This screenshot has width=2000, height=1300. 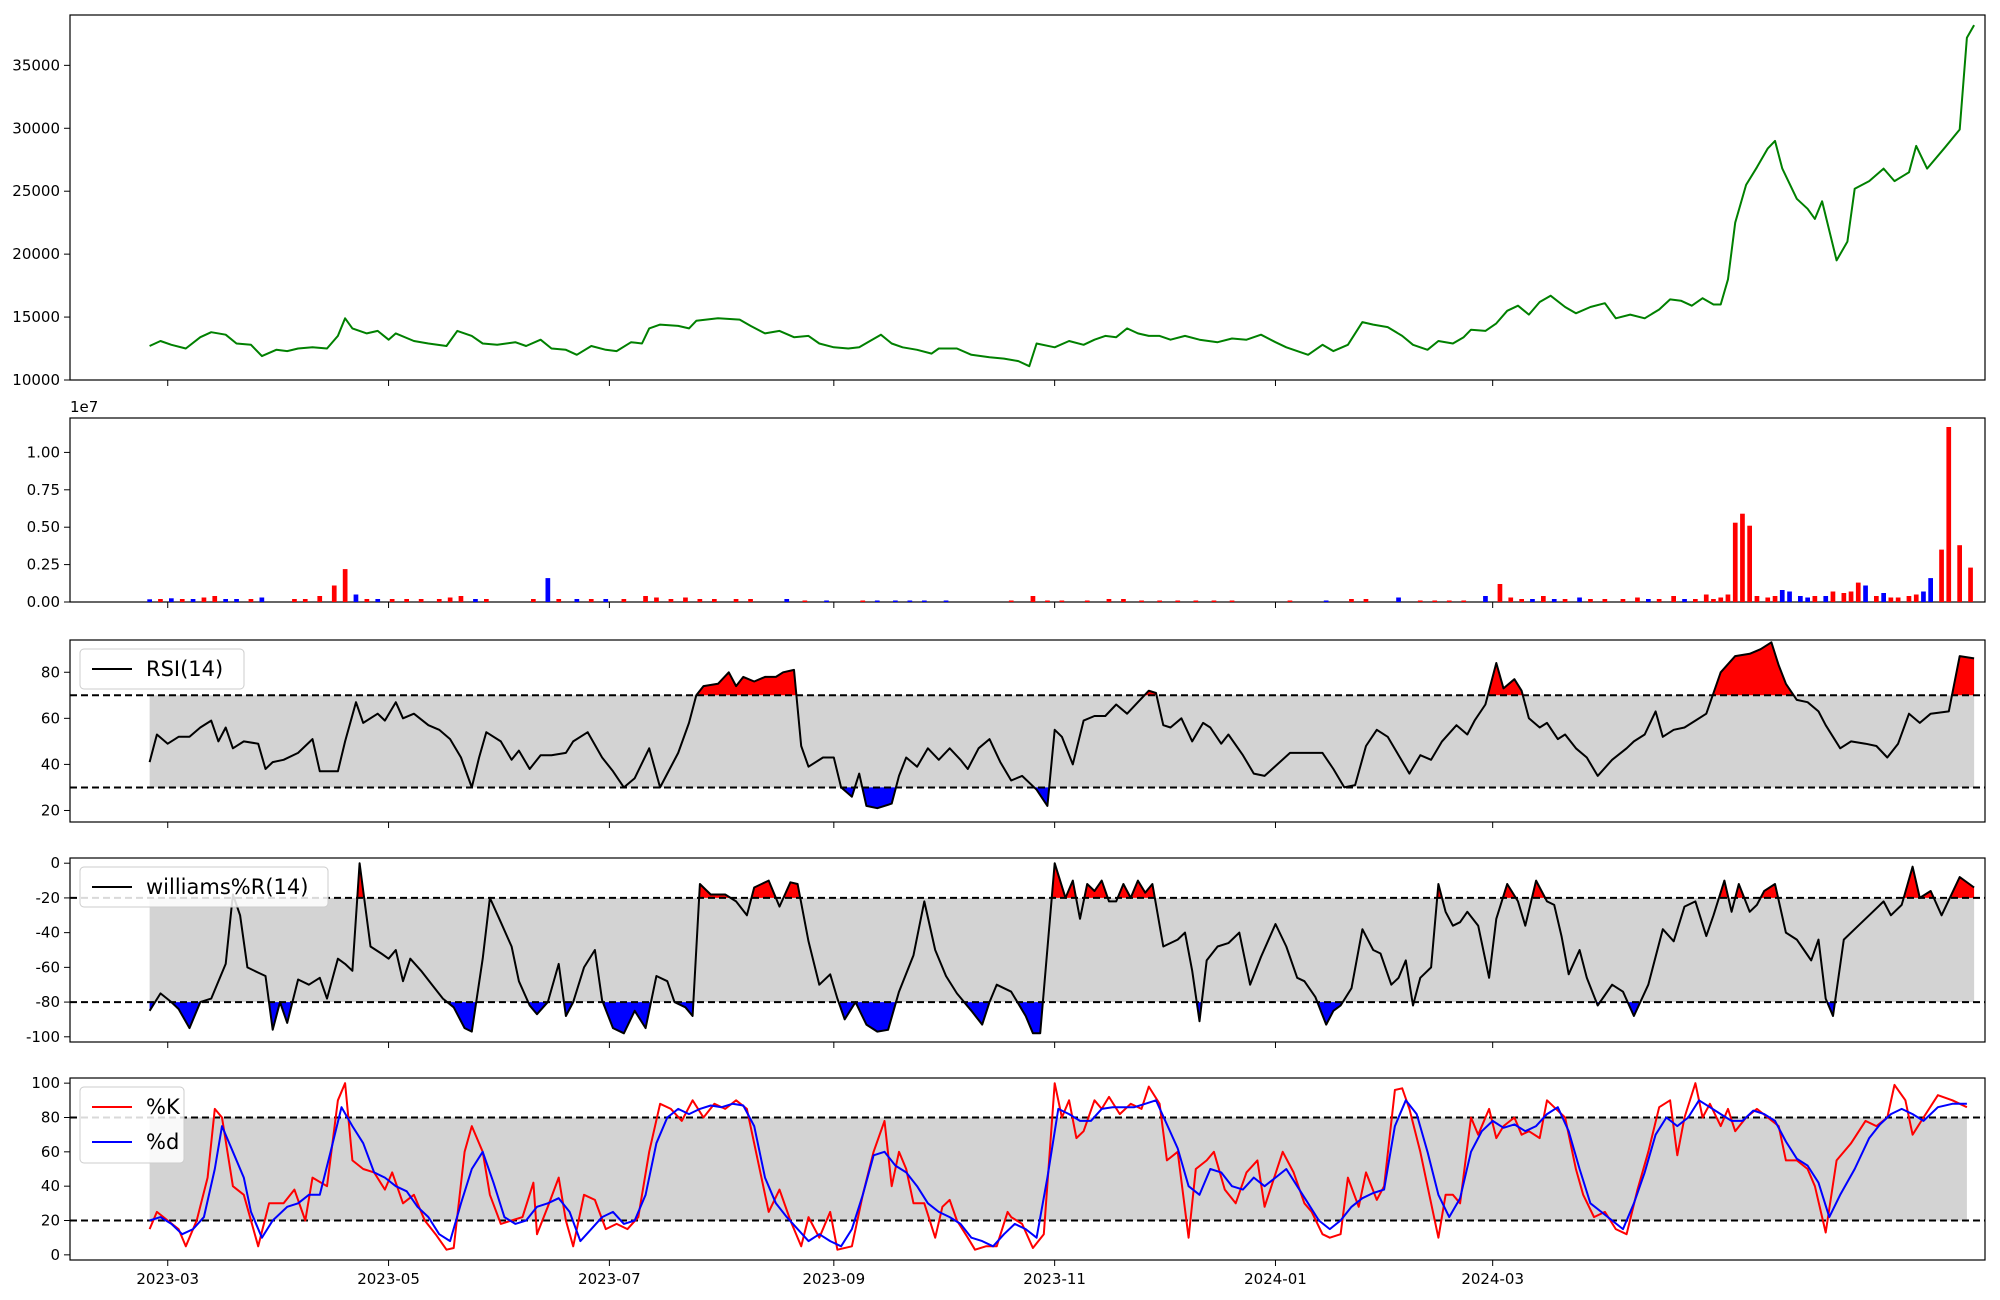 I want to click on volume-ytick-label: 0.25, so click(x=43, y=565).